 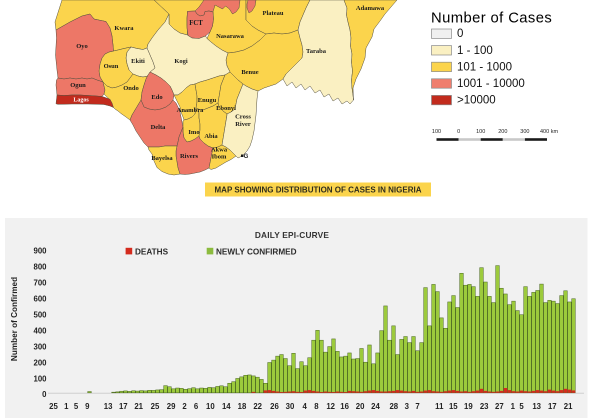 I want to click on svg-text: Bayelsa, so click(x=162, y=158).